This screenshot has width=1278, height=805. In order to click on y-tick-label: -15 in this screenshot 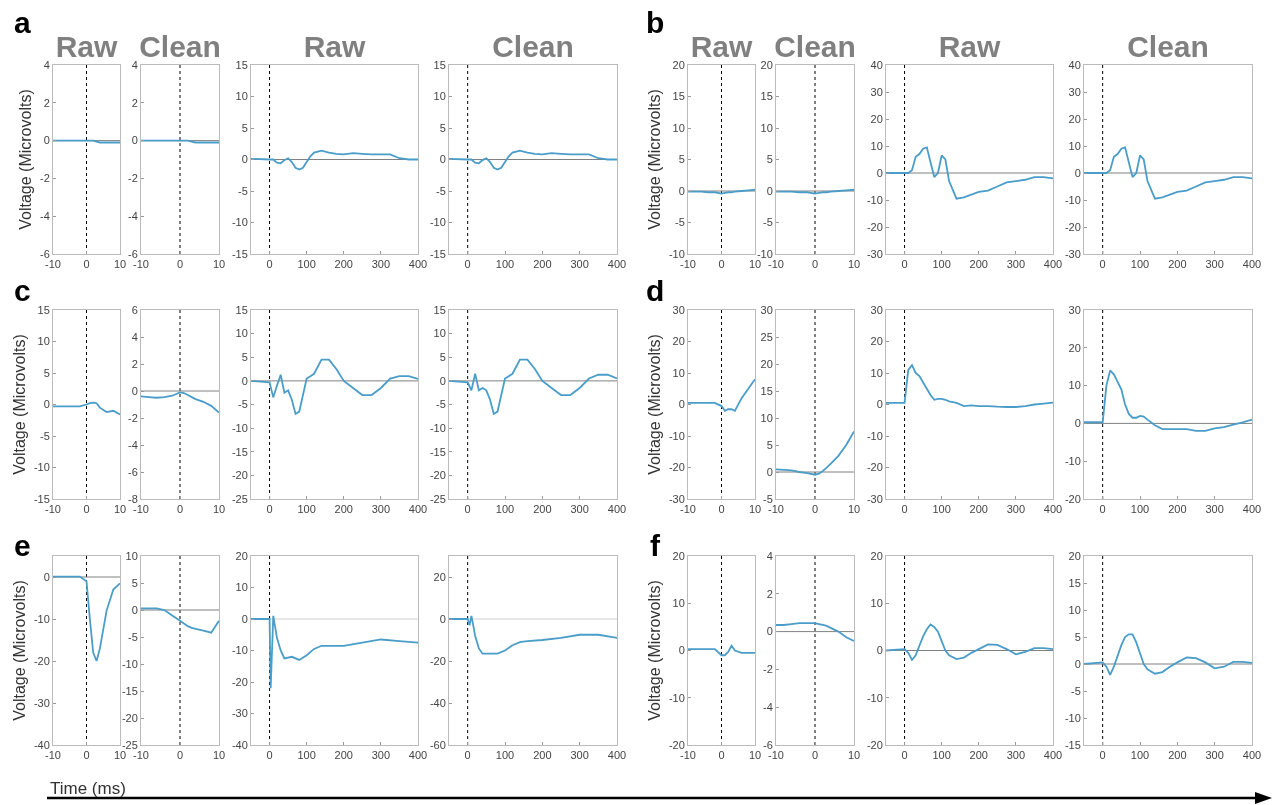, I will do `click(239, 253)`.